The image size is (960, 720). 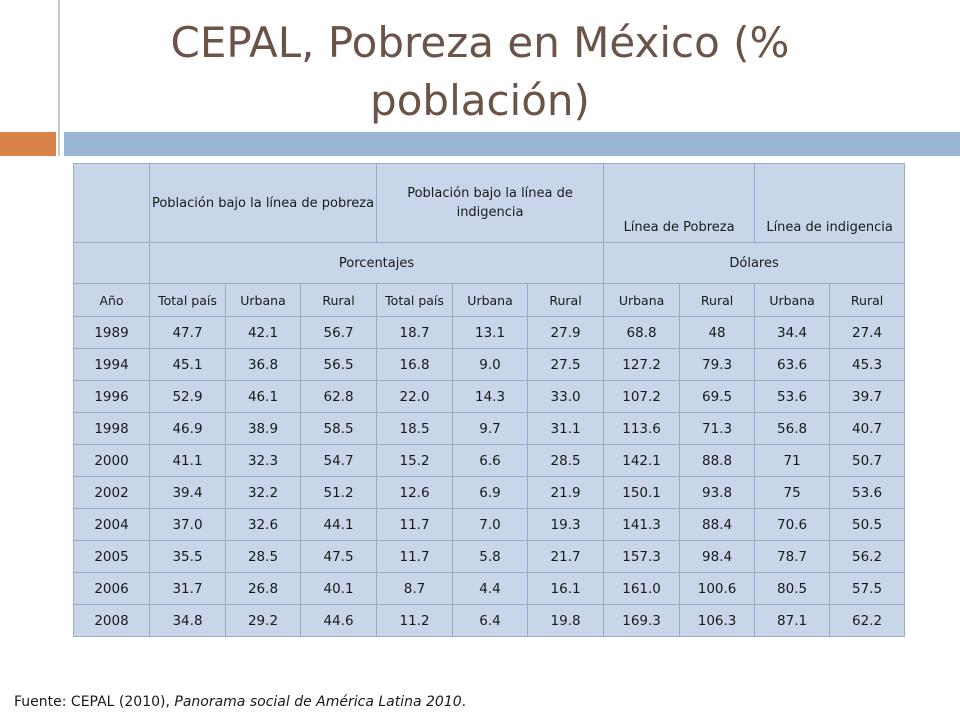 What do you see at coordinates (187, 332) in the screenshot?
I see `table-cell: 47.7` at bounding box center [187, 332].